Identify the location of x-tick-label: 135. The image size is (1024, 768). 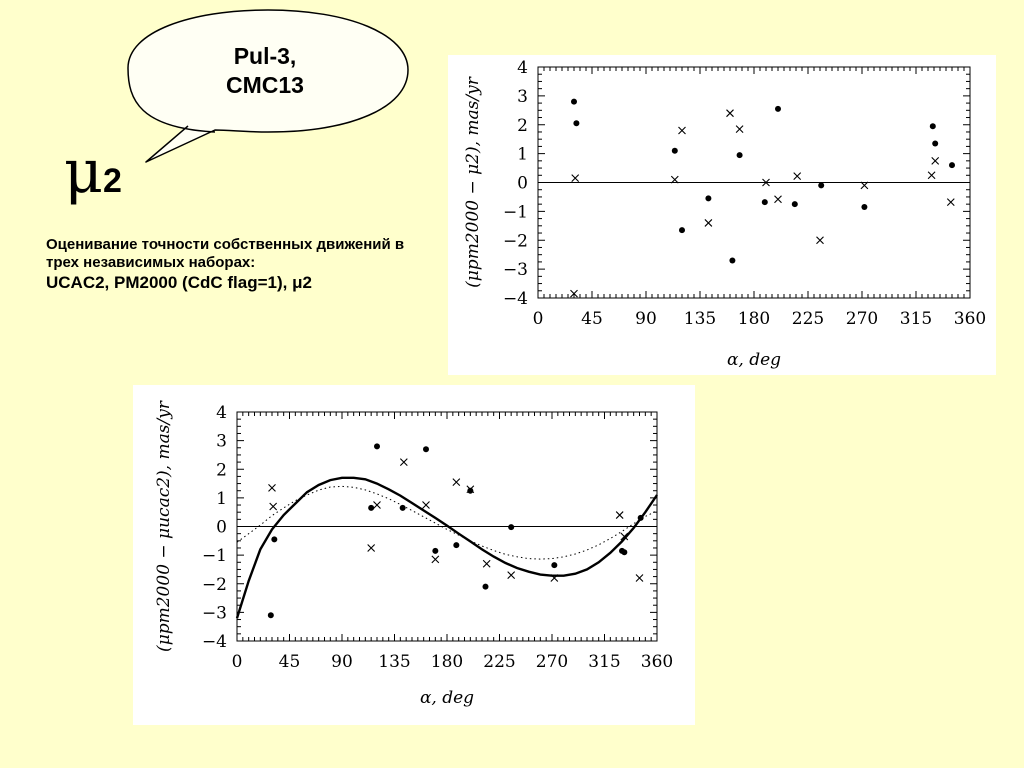
(700, 319).